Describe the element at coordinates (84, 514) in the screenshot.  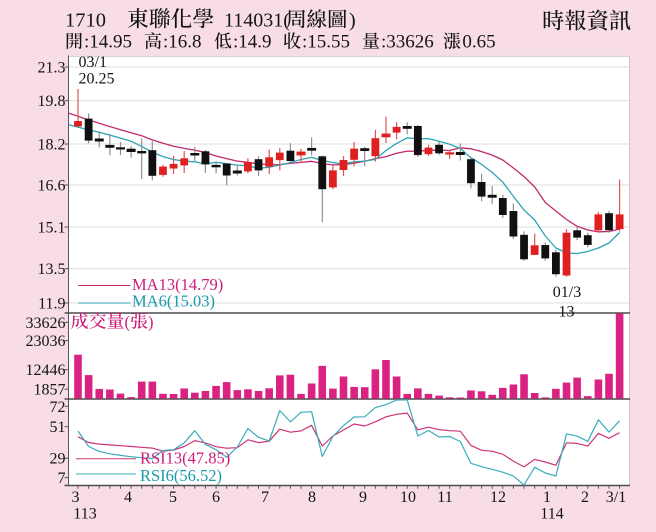
I see `svg-text: 113` at that location.